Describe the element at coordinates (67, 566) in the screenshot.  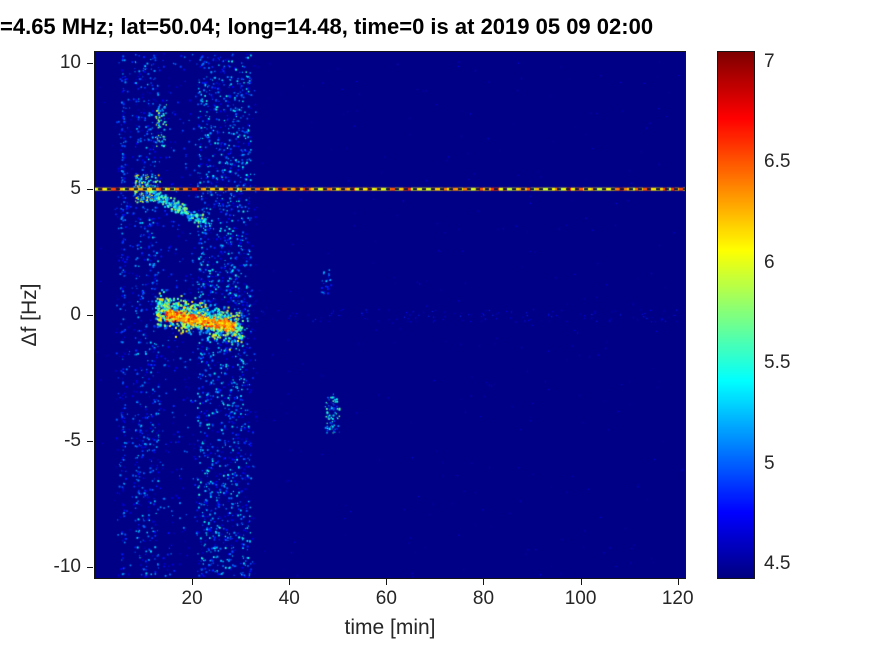
I see `y-tick-label: -10` at that location.